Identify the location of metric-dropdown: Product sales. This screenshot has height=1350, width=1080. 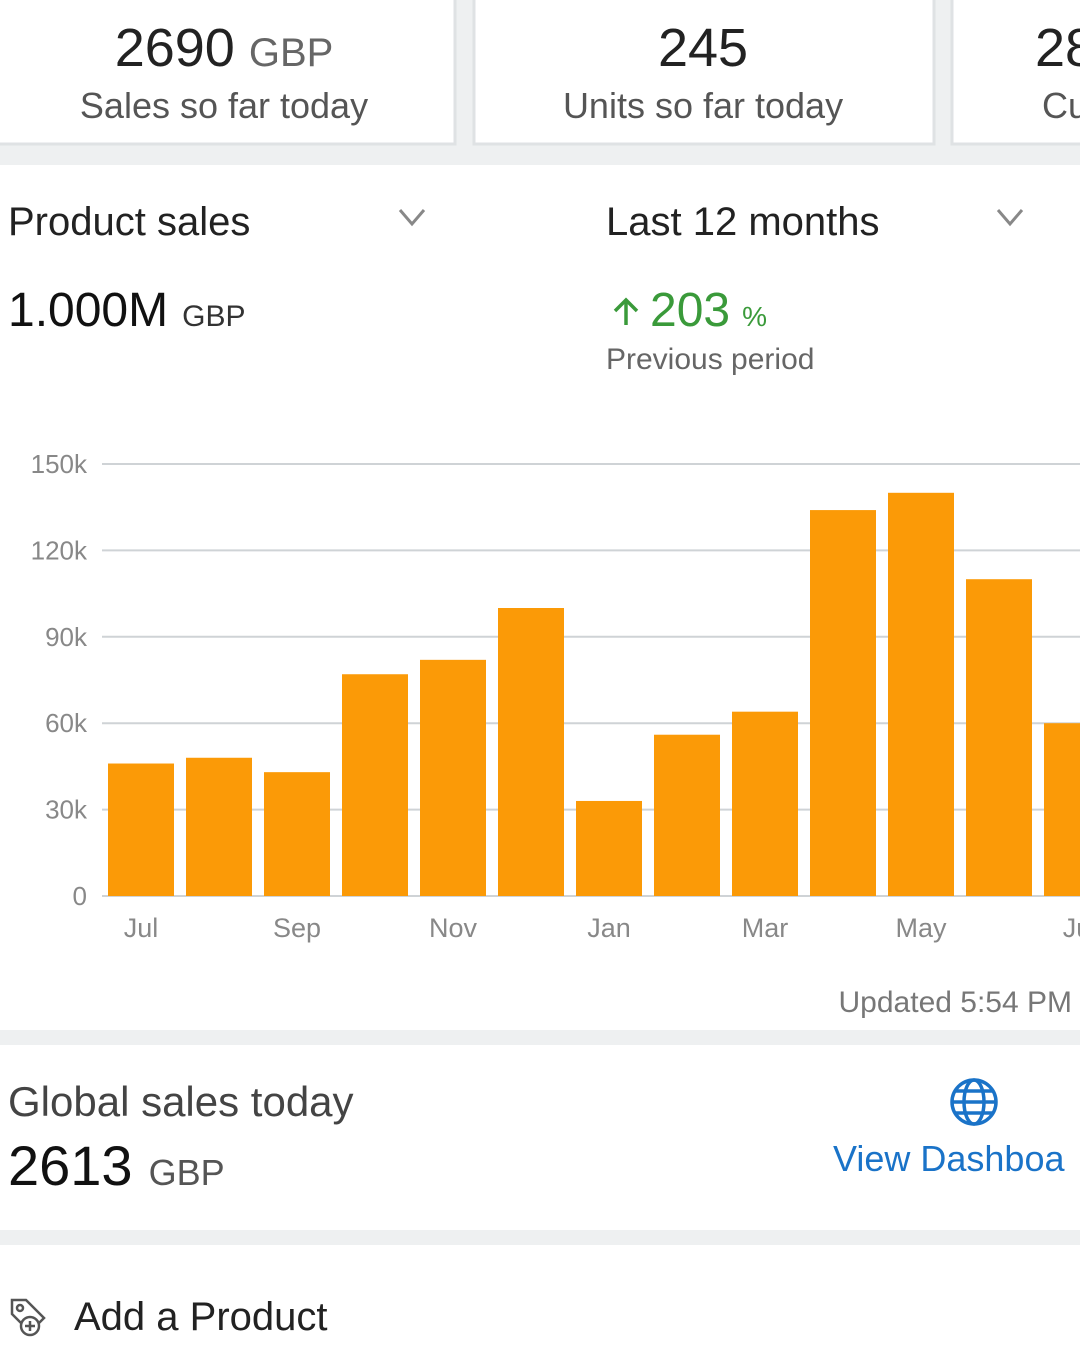
(129, 222).